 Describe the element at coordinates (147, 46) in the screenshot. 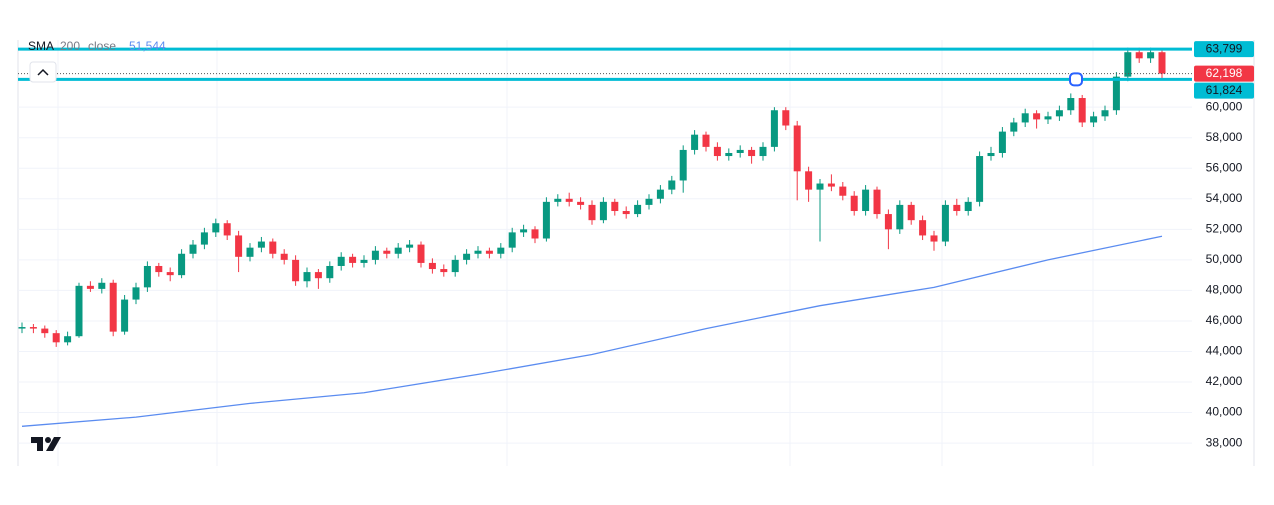

I see `indicator-value: 51,544` at that location.